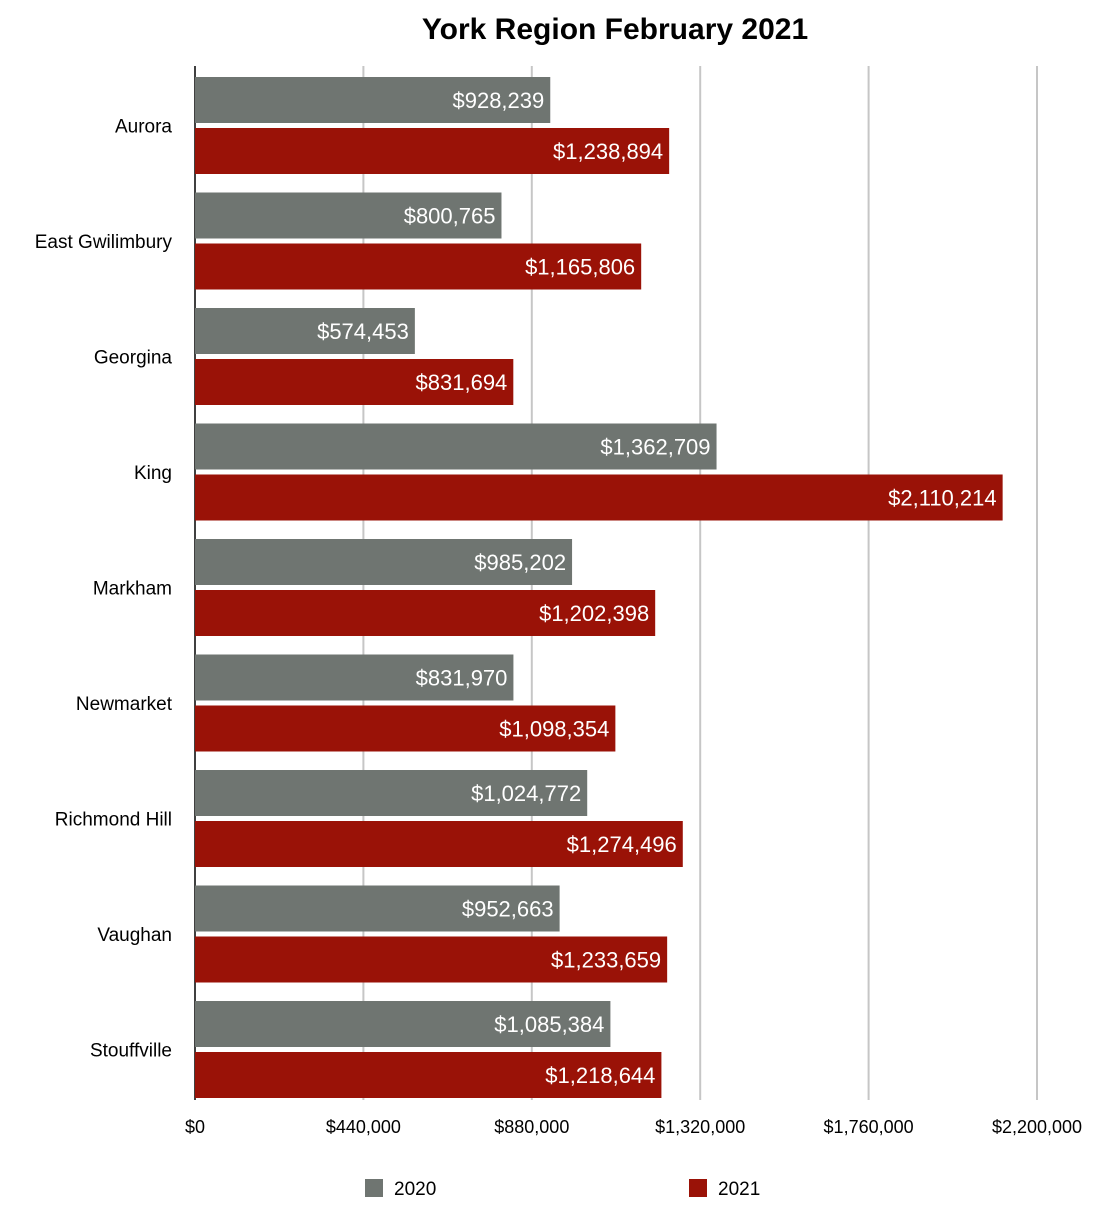 This screenshot has height=1224, width=1108. Describe the element at coordinates (655, 447) in the screenshot. I see `bar-data-label: $1,362,709` at that location.